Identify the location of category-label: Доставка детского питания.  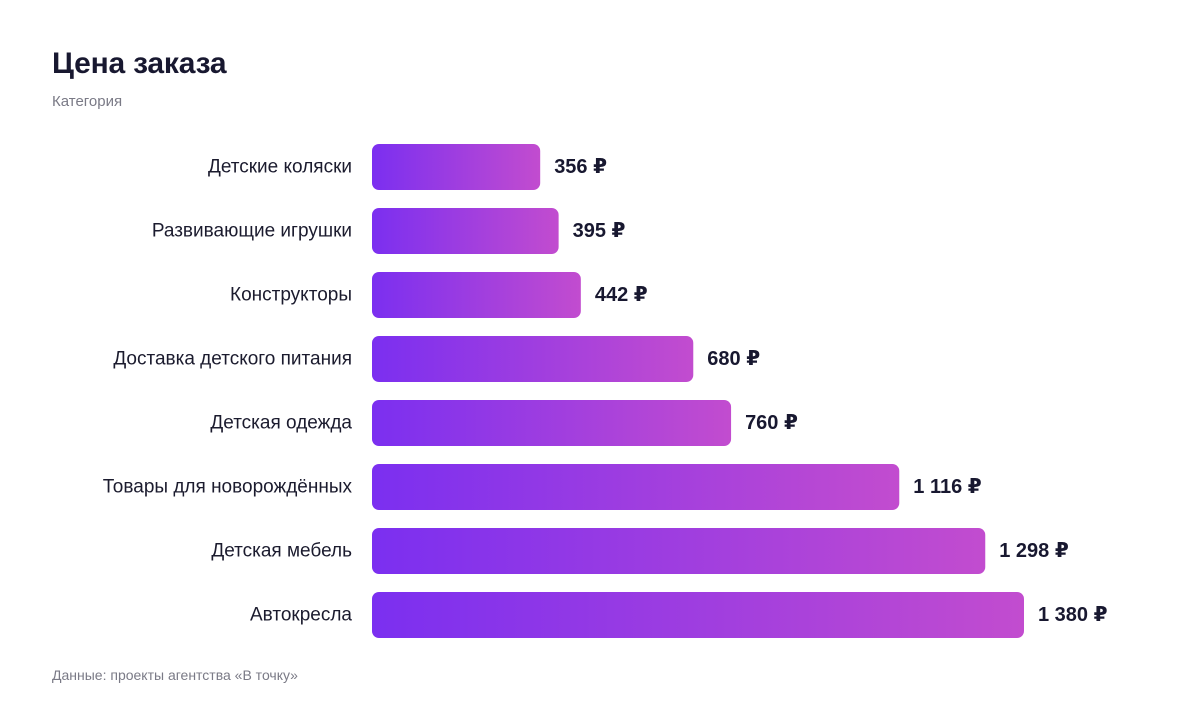
(232, 359).